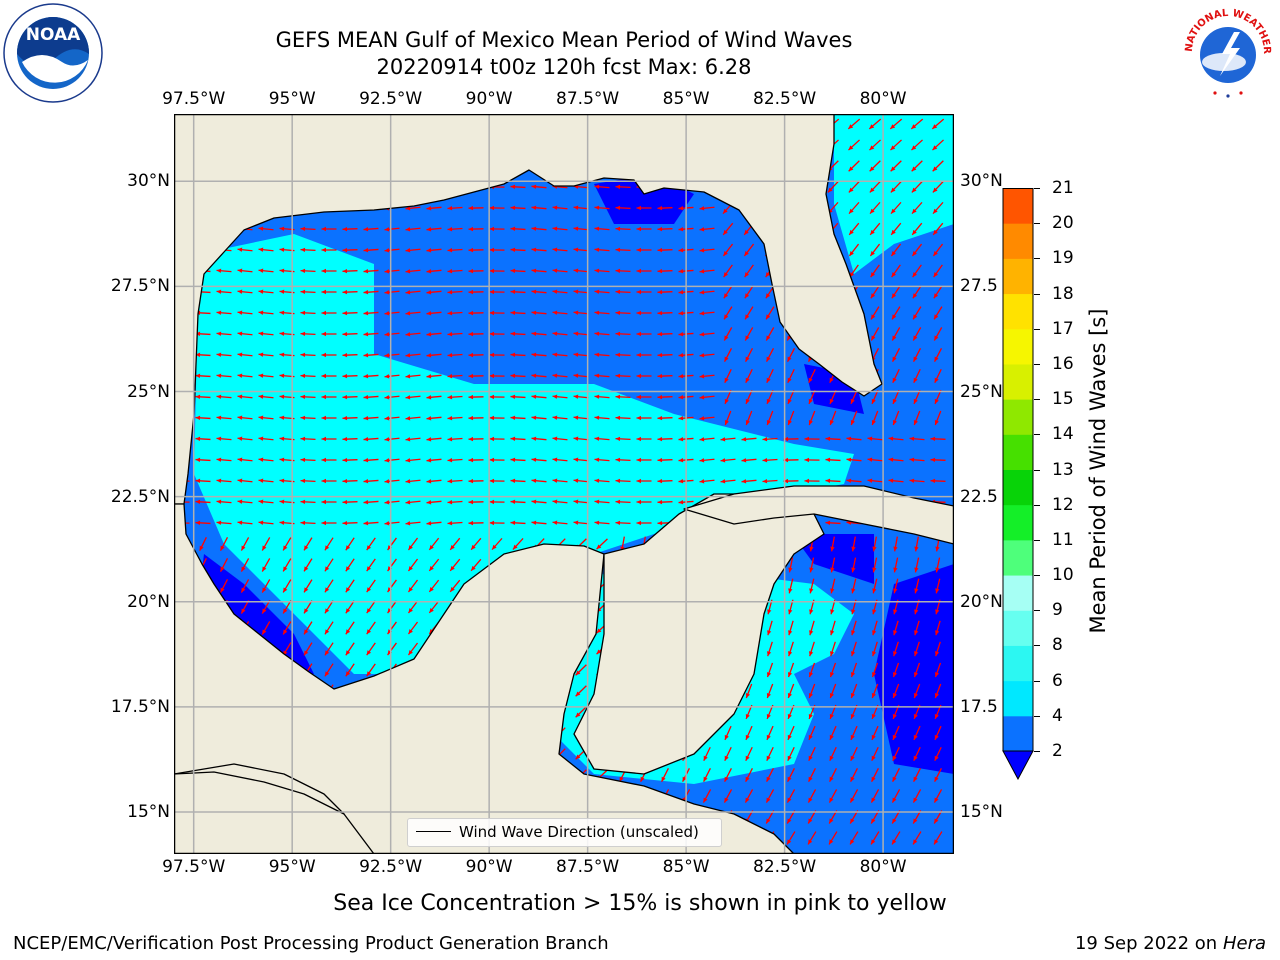  What do you see at coordinates (686, 867) in the screenshot?
I see `lon-tick-label-bottom: 85°W` at bounding box center [686, 867].